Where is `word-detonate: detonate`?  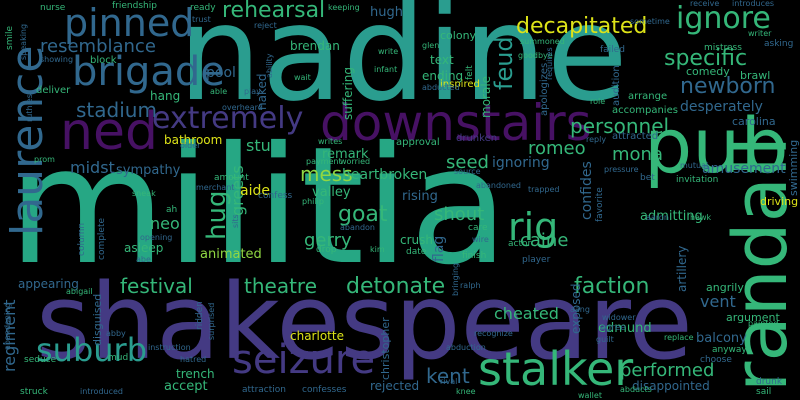
word-detonate: detonate is located at coordinates (396, 286).